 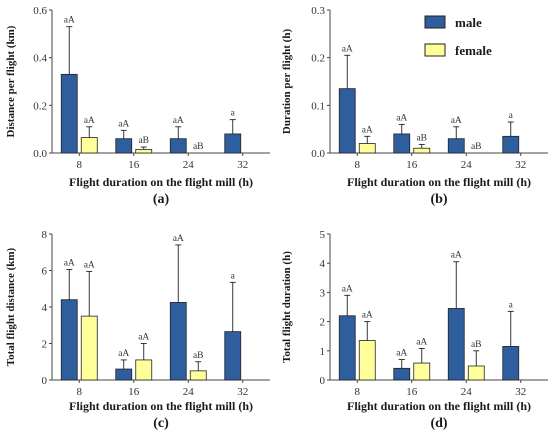 I want to click on legend-swatch-female, so click(x=435, y=50).